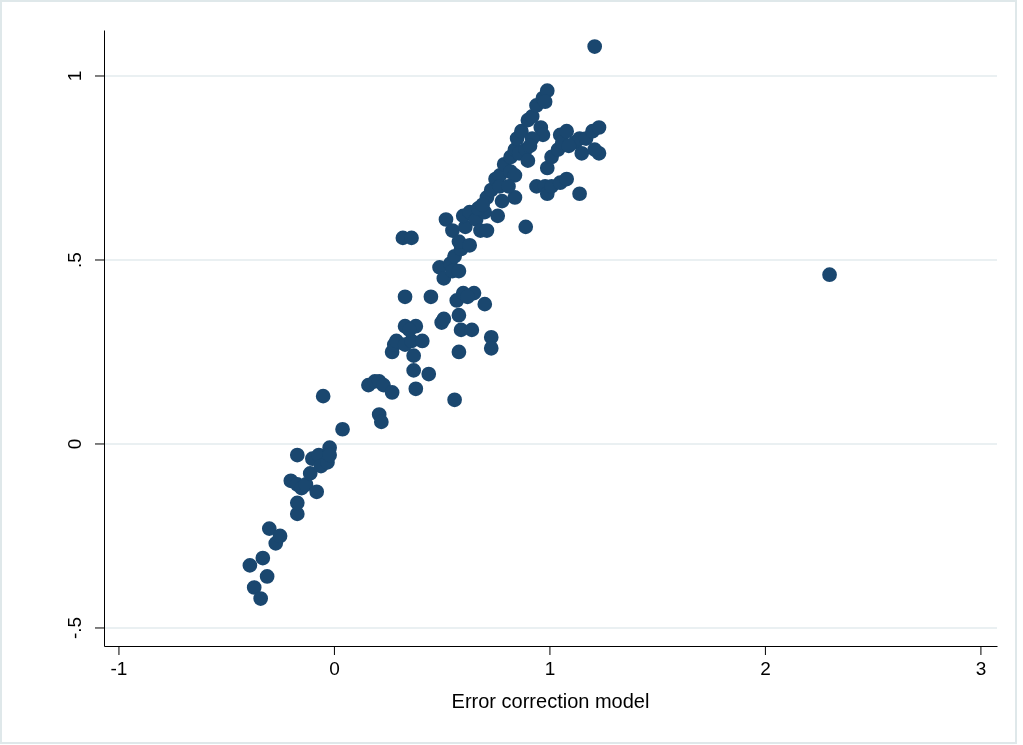 Image resolution: width=1023 pixels, height=745 pixels. What do you see at coordinates (334, 669) in the screenshot?
I see `x-tick-label: 0` at bounding box center [334, 669].